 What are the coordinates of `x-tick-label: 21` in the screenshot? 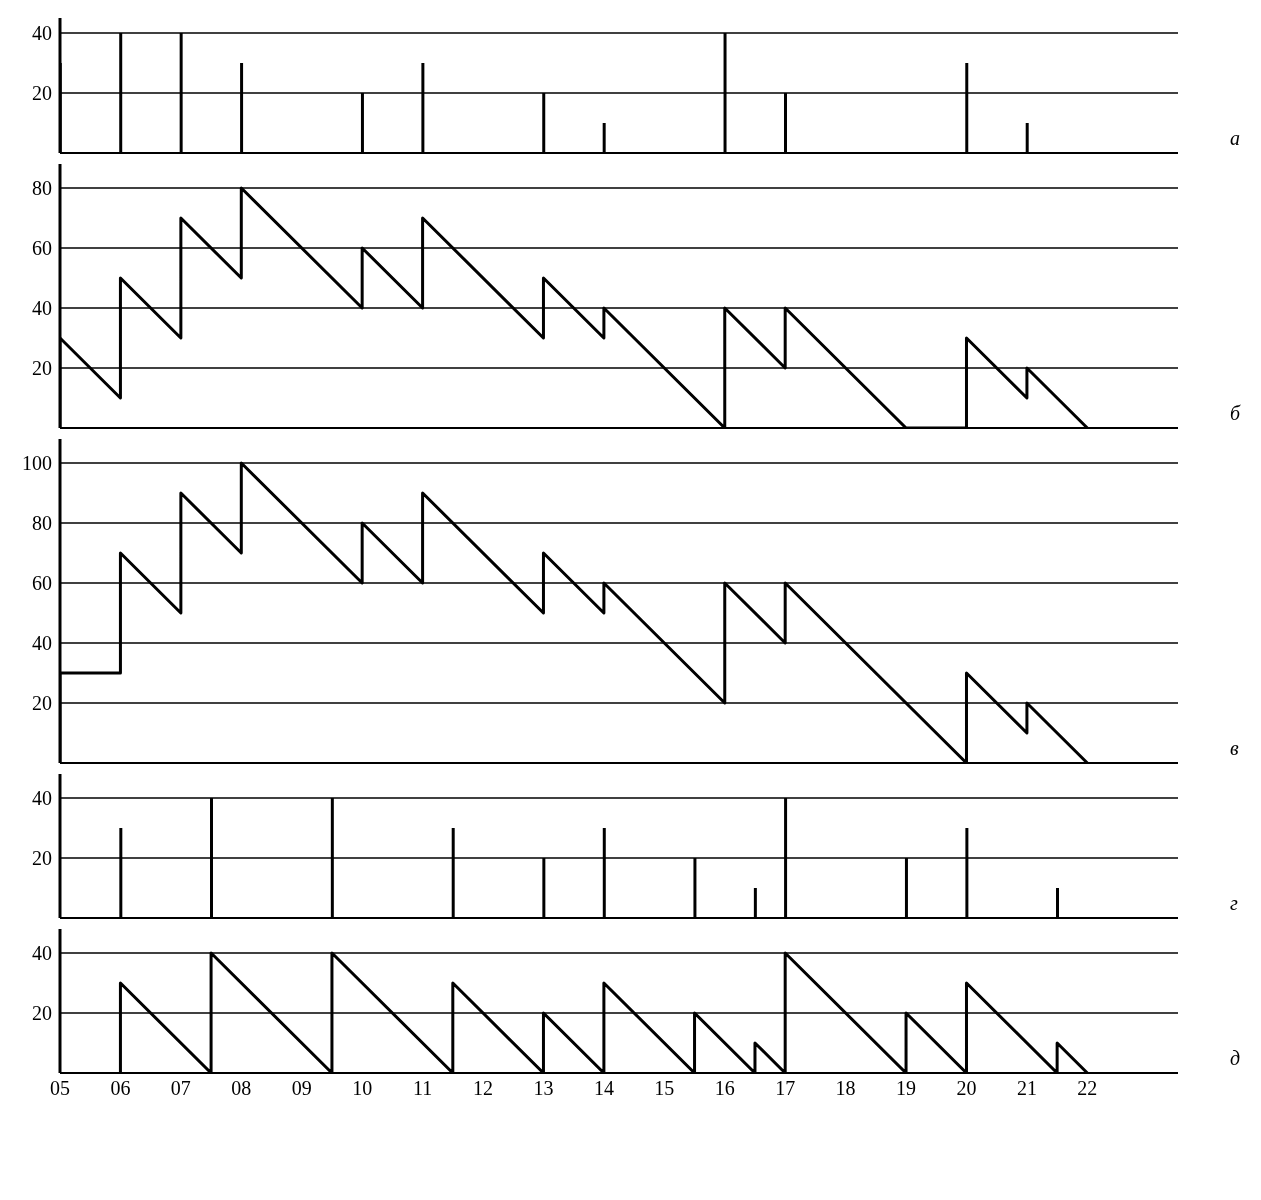 It's located at (1026, 1088).